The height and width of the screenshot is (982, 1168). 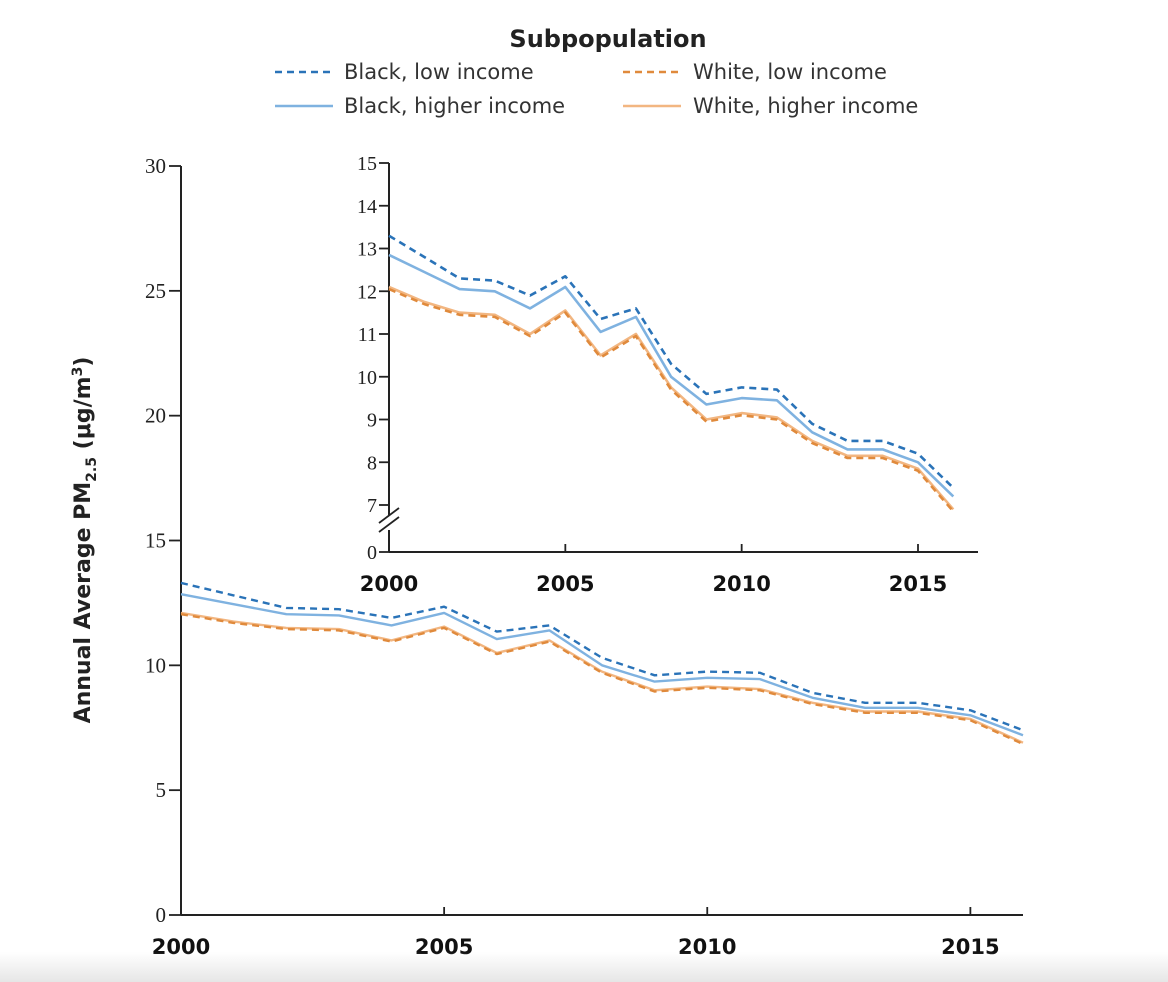 What do you see at coordinates (565, 584) in the screenshot?
I see `inset-x-tick-label-2005: 2005` at bounding box center [565, 584].